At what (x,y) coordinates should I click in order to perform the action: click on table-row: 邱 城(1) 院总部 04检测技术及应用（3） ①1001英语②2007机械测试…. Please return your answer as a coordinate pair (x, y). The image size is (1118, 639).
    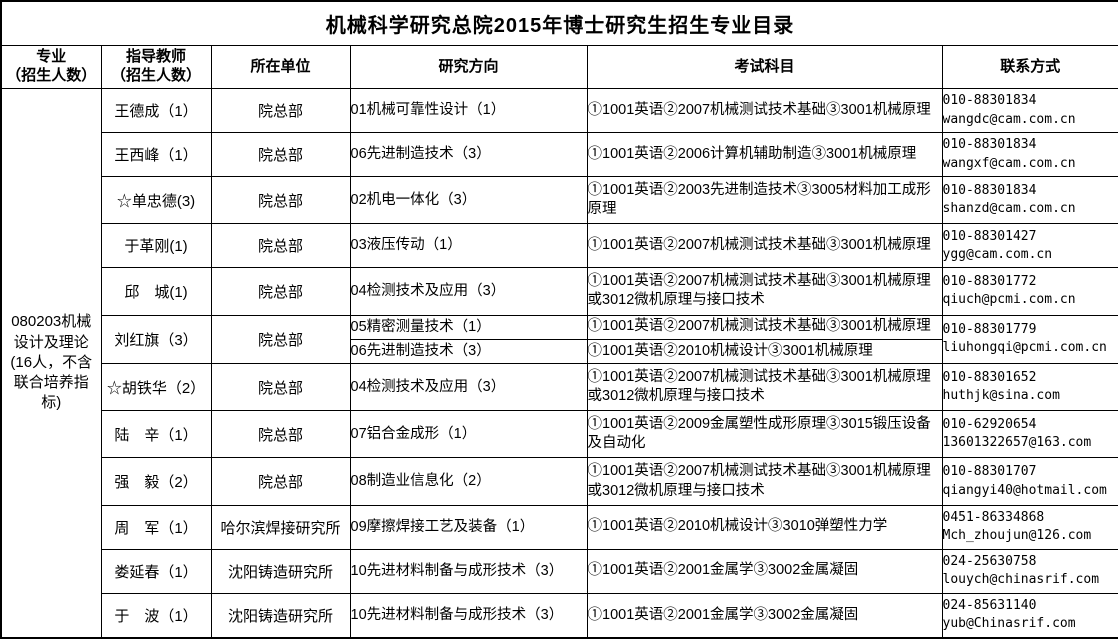
    Looking at the image, I should click on (559, 291).